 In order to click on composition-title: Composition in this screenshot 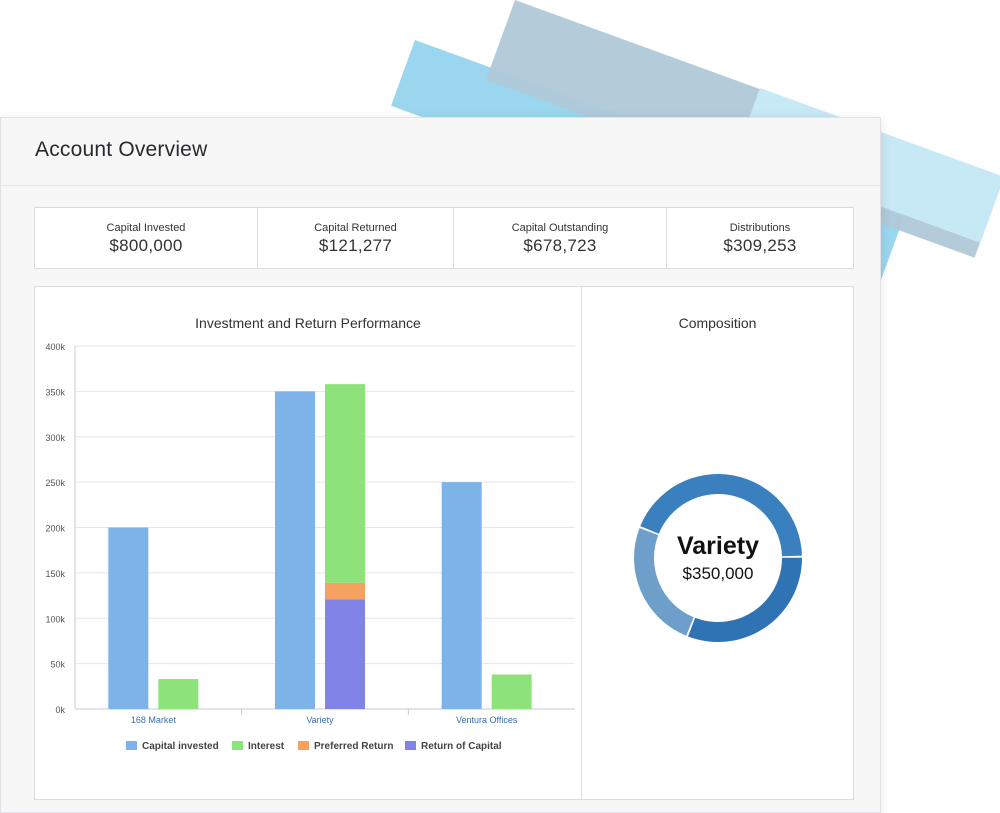, I will do `click(717, 323)`.